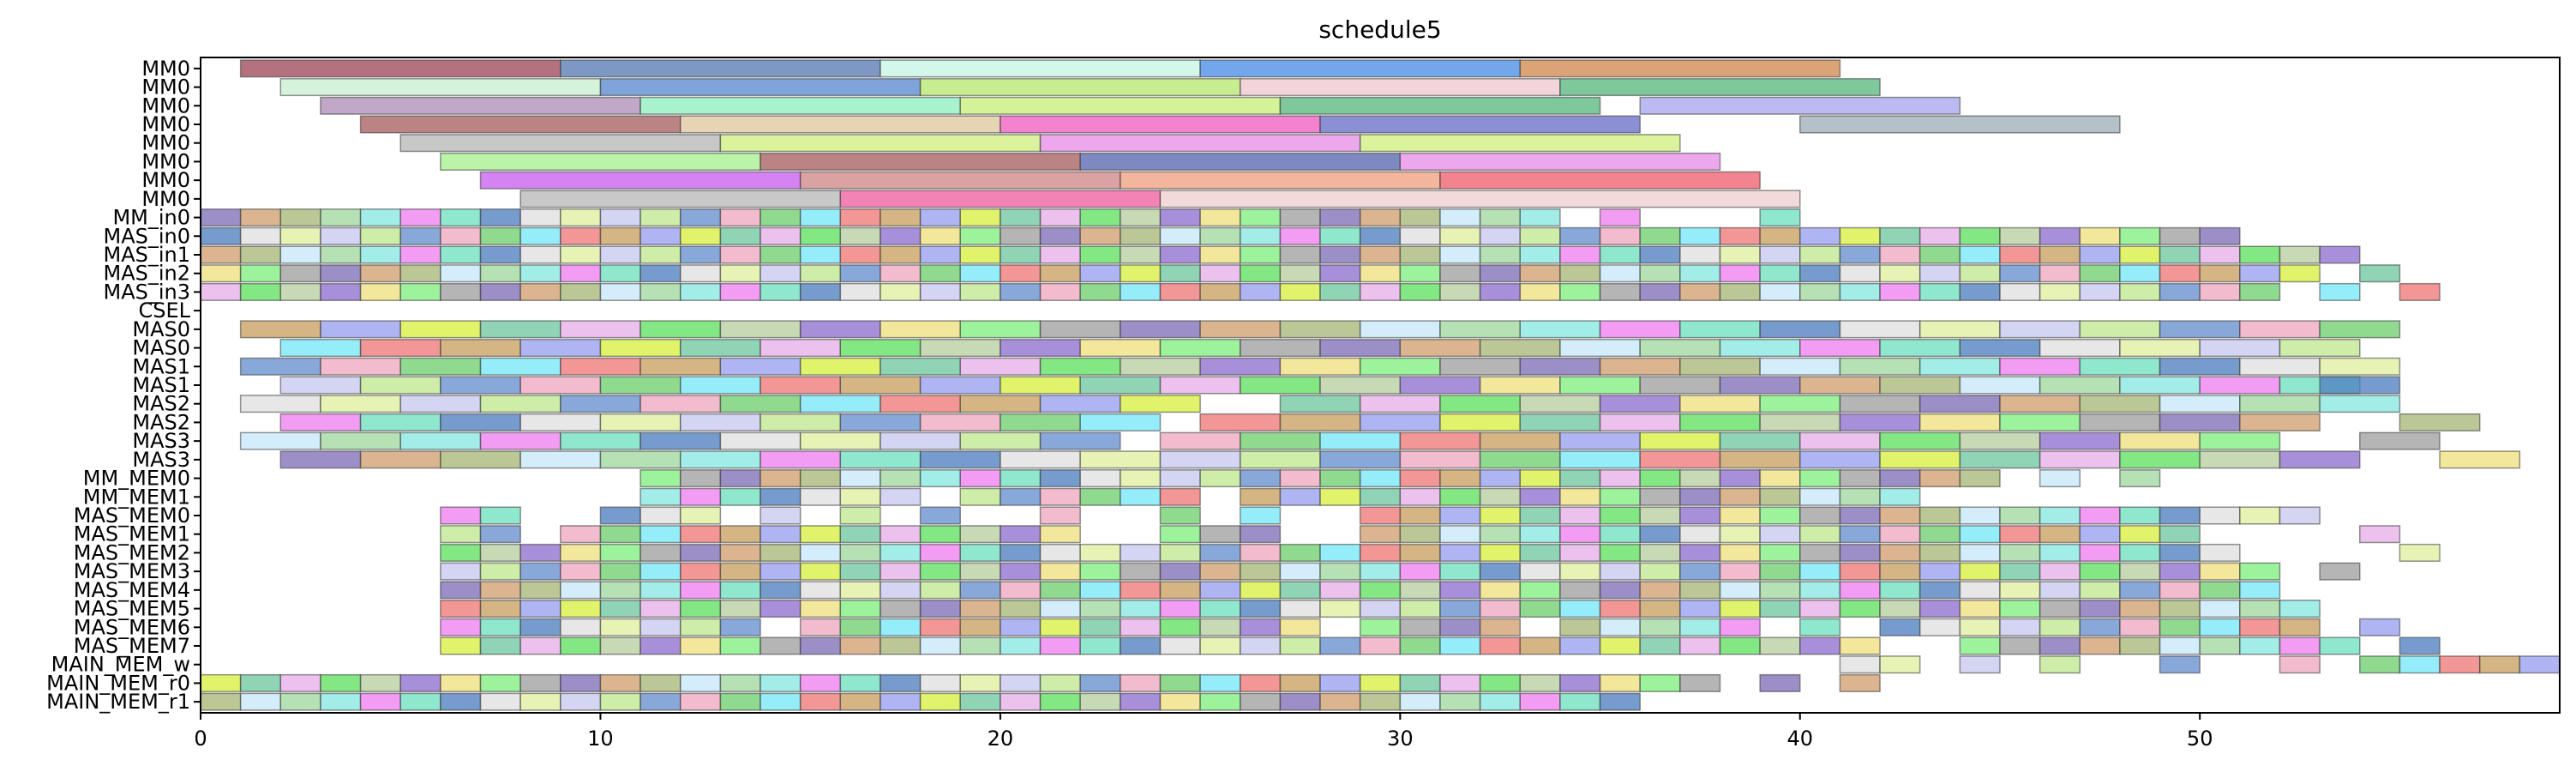  What do you see at coordinates (136, 497) in the screenshot?
I see `y-tick-label: MM_MEM1` at bounding box center [136, 497].